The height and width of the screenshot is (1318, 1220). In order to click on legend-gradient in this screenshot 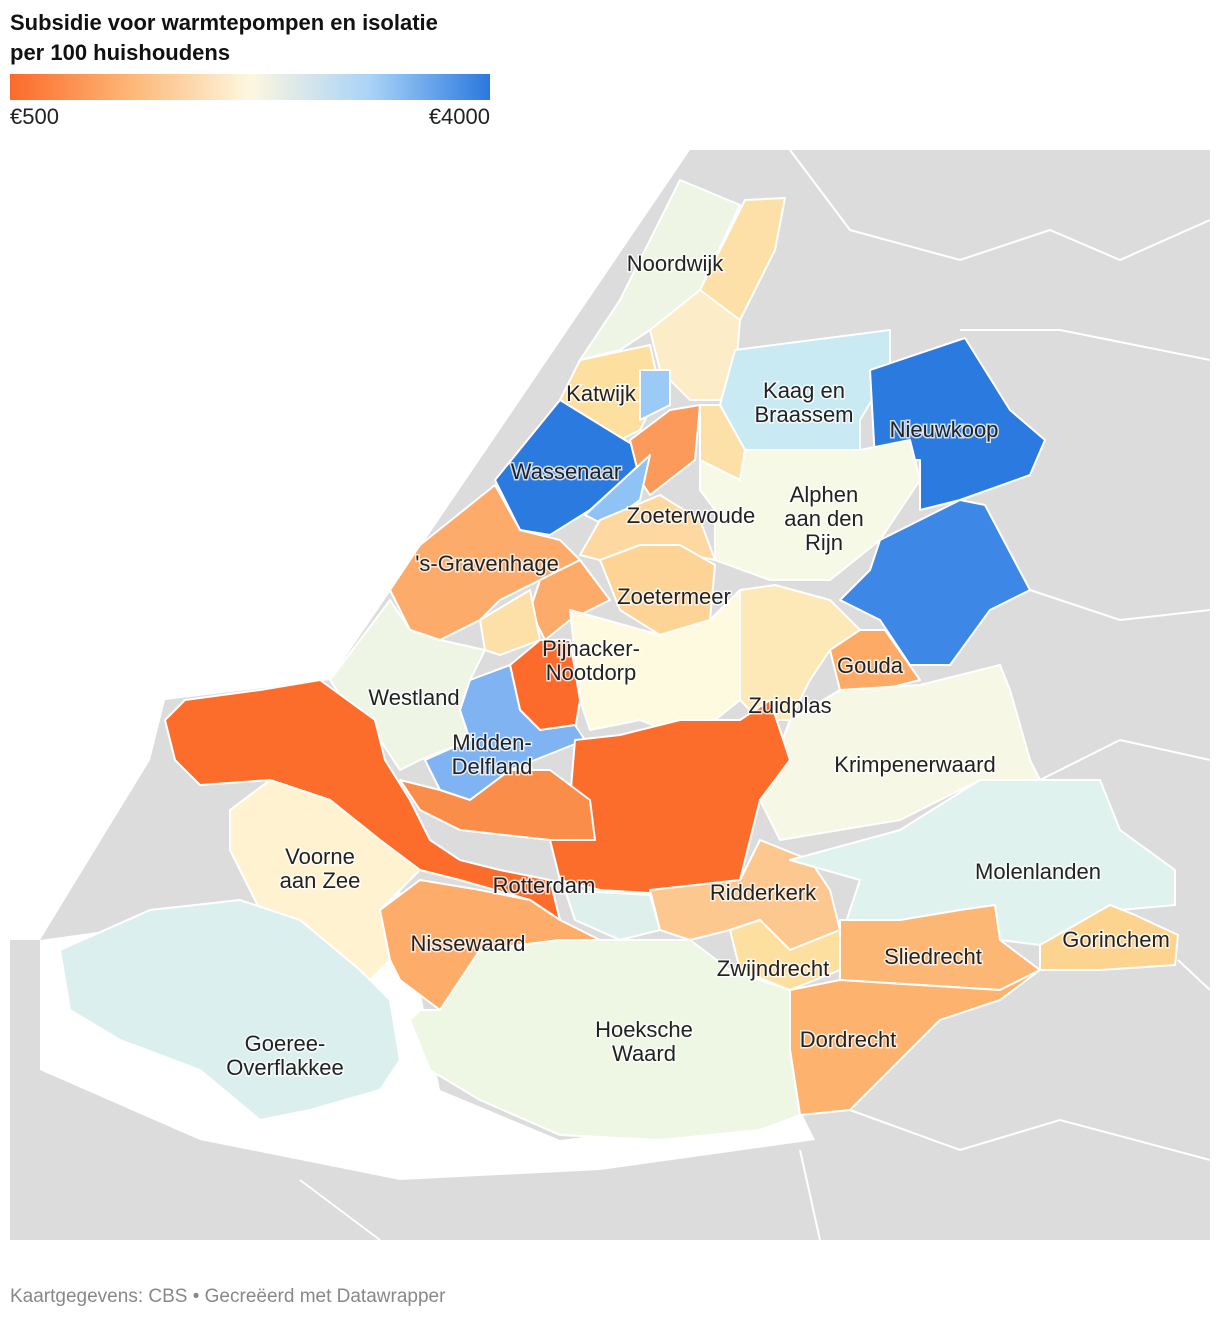, I will do `click(250, 87)`.